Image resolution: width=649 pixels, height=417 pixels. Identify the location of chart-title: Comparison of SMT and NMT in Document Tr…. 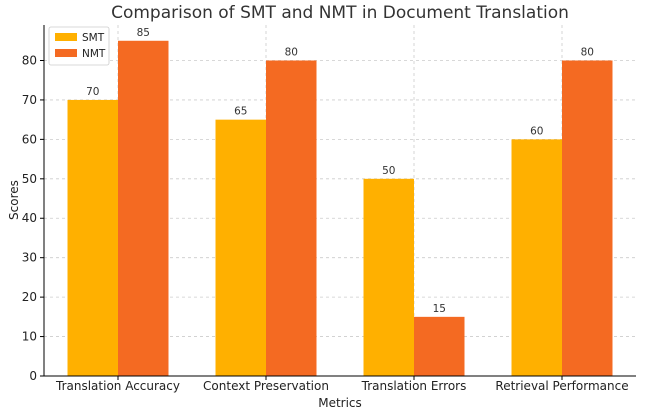
(340, 13).